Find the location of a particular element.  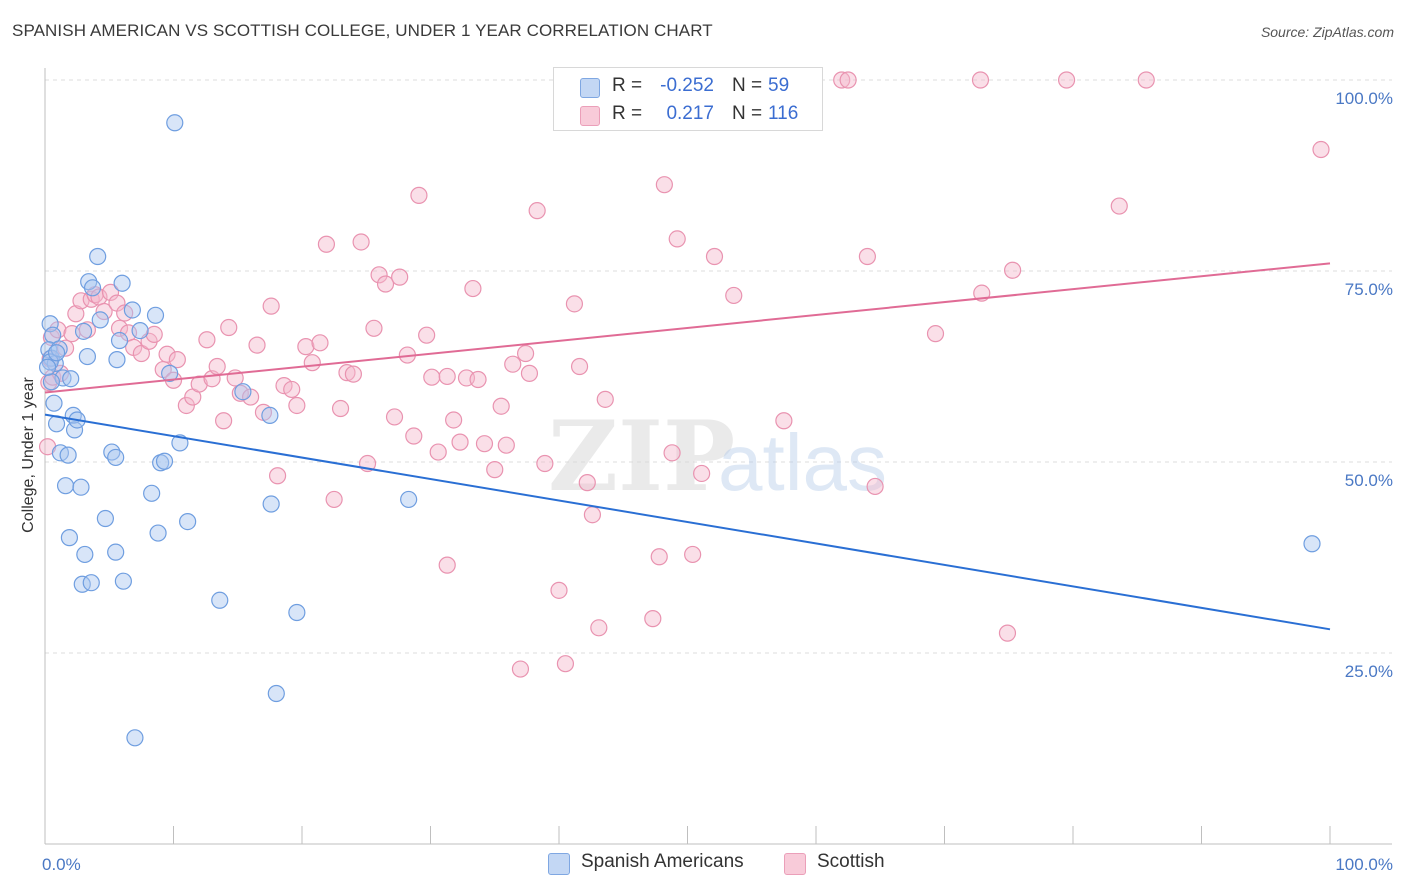

watermark-zip: ZIP is located at coordinates (641, 456).